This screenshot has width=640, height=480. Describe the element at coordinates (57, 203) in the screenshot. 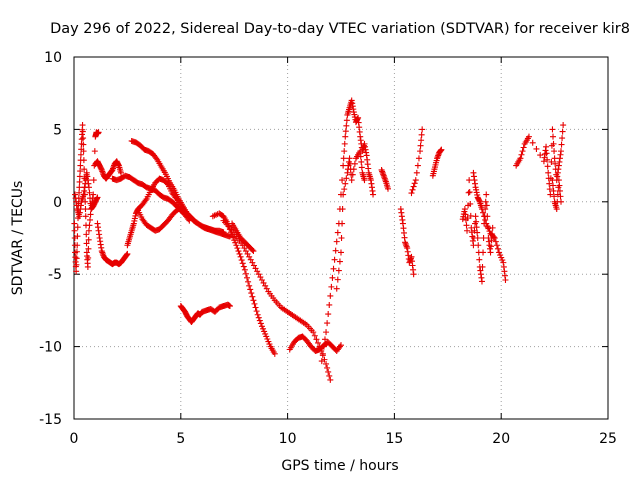

I see `y-tick-label: 0` at that location.